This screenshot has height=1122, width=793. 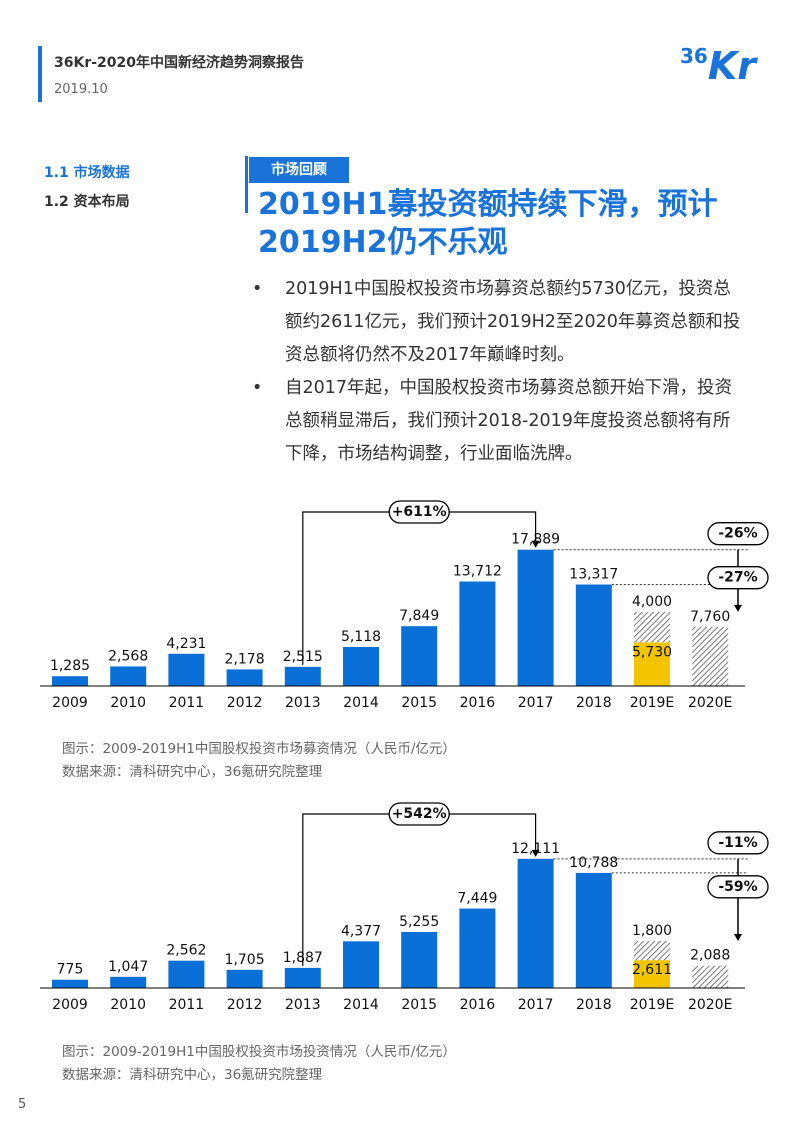 What do you see at coordinates (128, 656) in the screenshot?
I see `bar-value-label: 2,568` at bounding box center [128, 656].